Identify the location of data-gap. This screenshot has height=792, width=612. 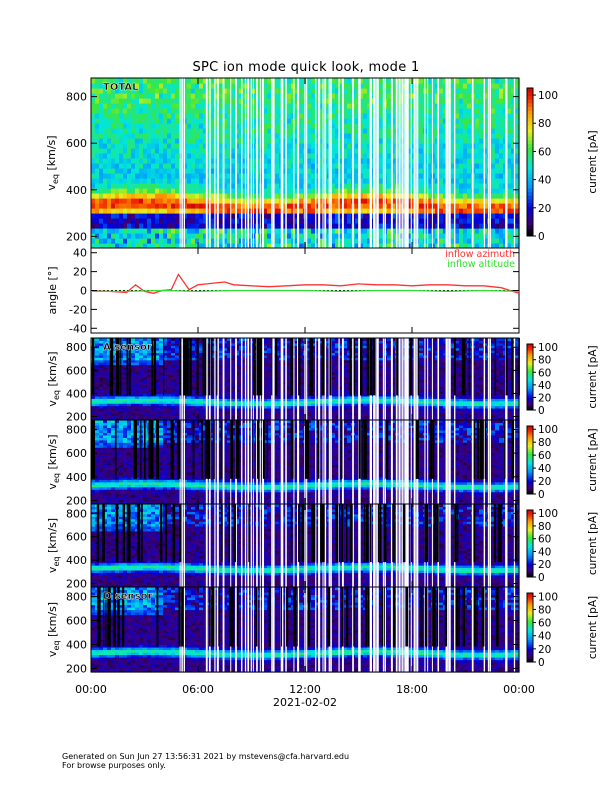
(331, 163).